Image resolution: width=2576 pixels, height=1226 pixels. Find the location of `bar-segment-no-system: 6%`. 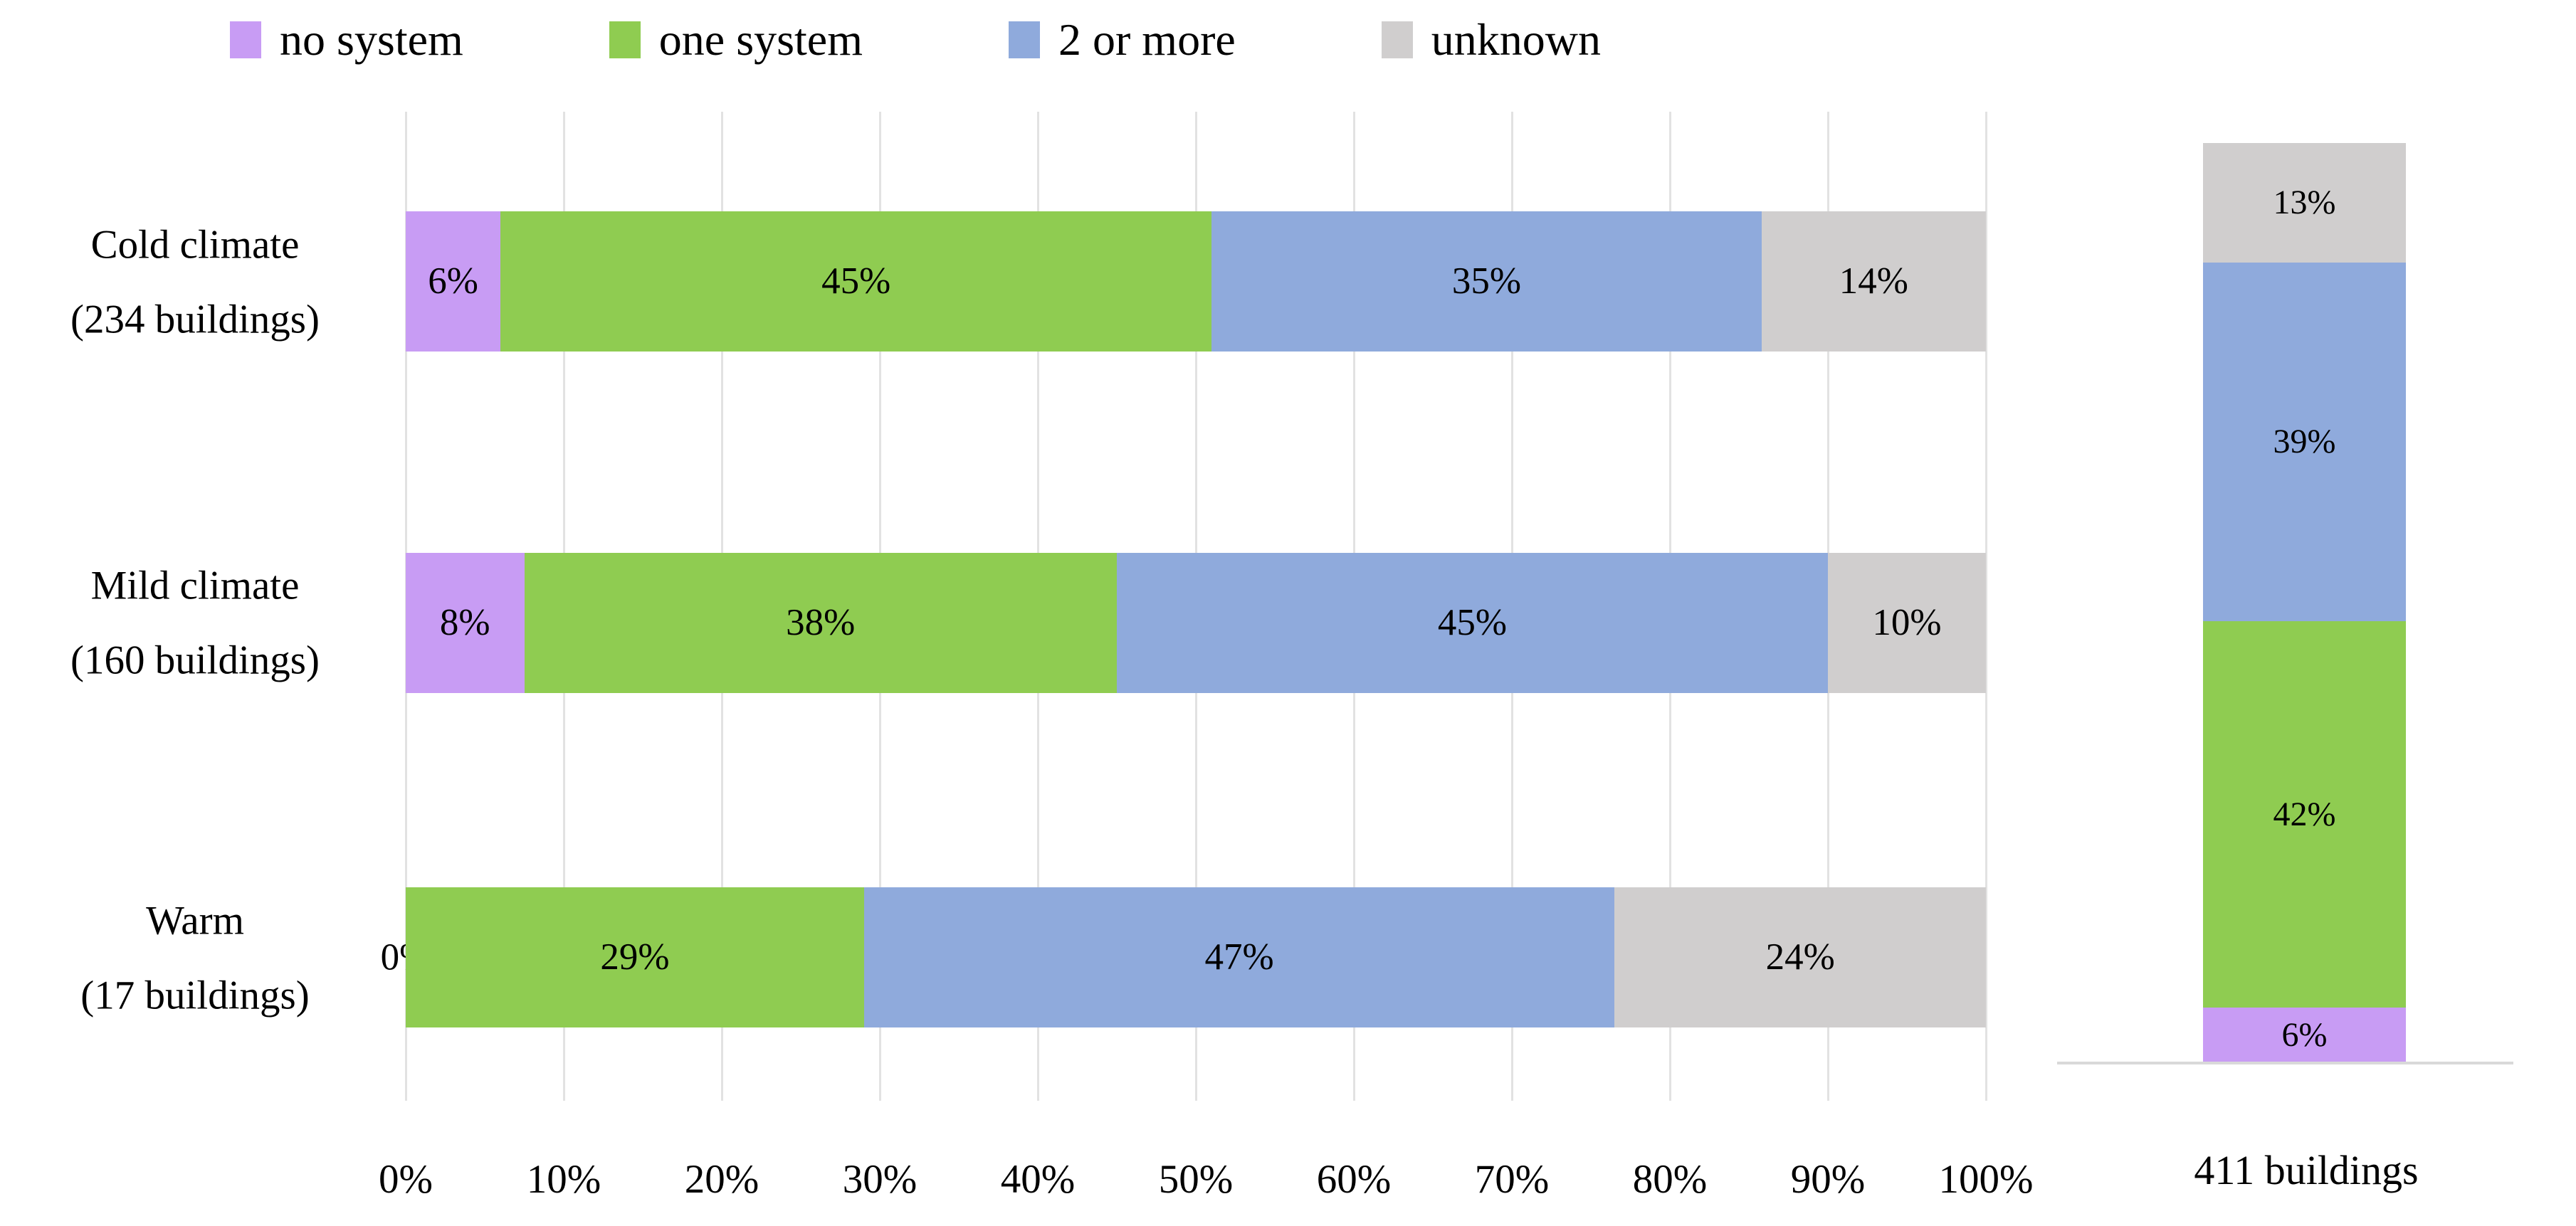

bar-segment-no-system: 6% is located at coordinates (453, 281).